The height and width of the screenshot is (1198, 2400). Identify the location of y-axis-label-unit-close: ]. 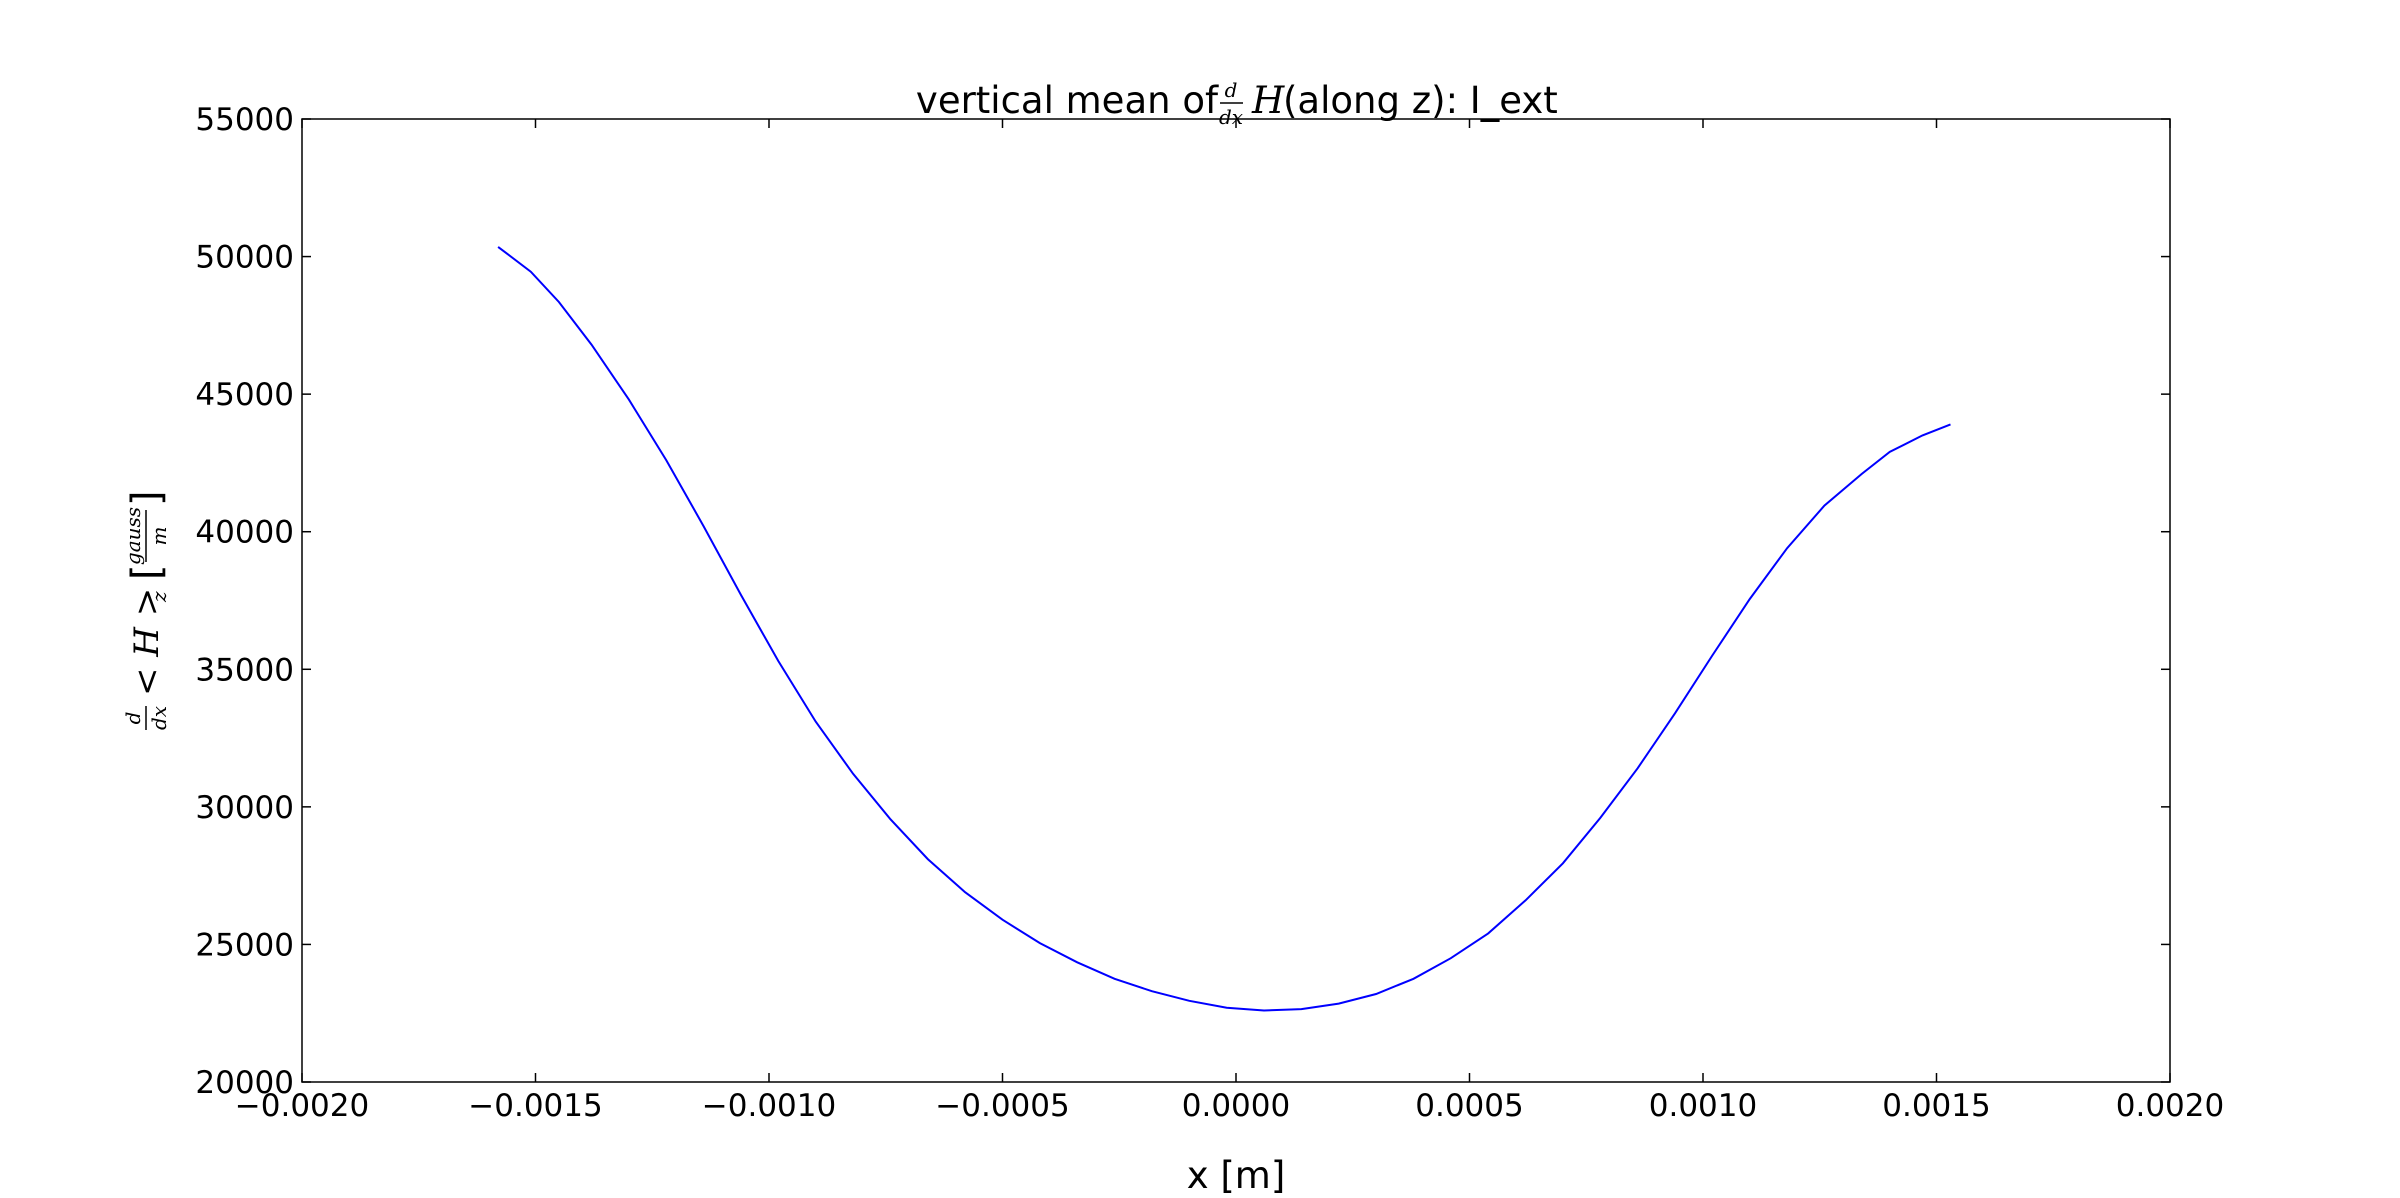
(147, 498).